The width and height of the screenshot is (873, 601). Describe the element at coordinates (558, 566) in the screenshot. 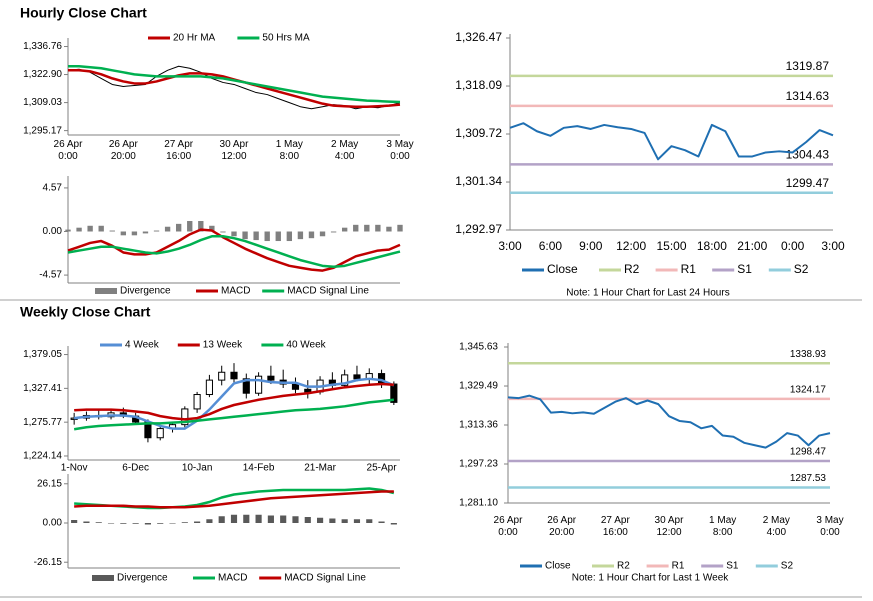

I see `legend-label: Close` at that location.